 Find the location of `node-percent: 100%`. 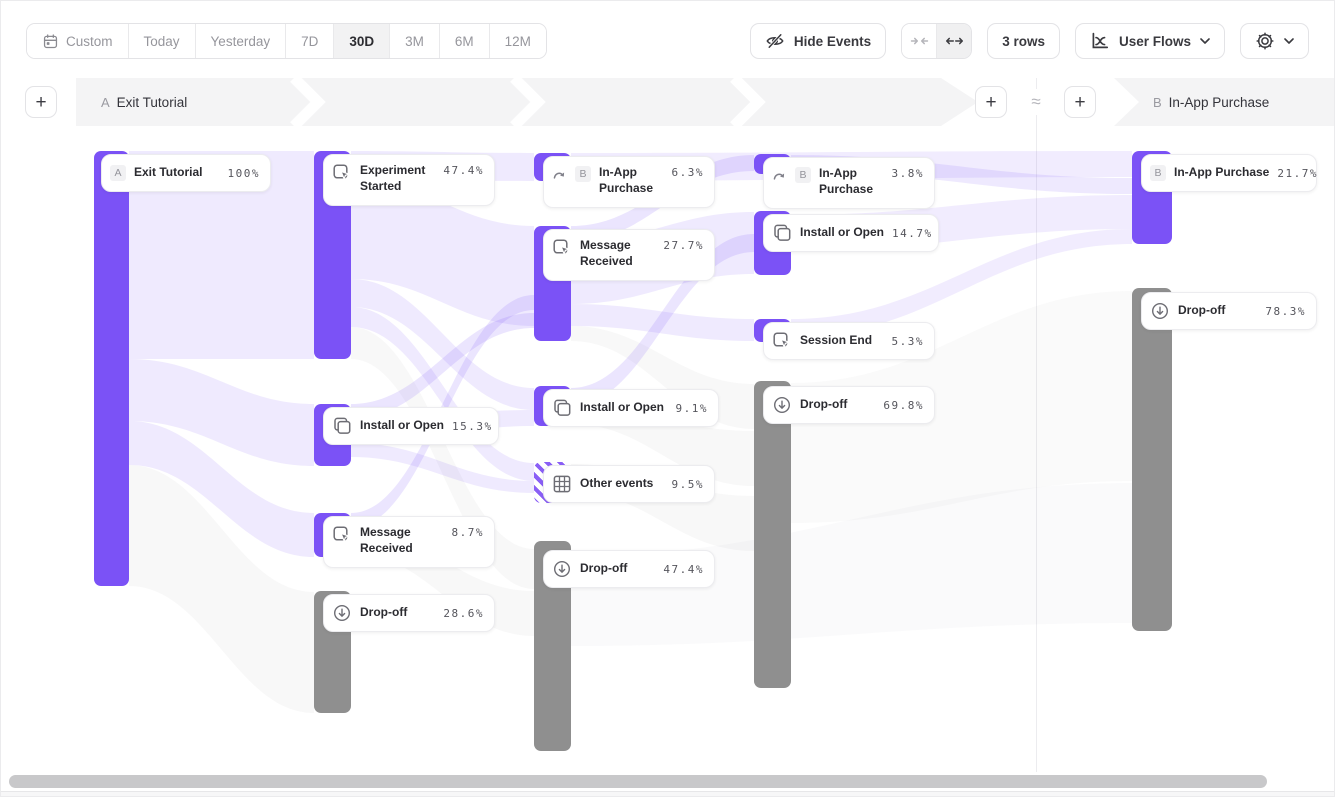

node-percent: 100% is located at coordinates (243, 173).